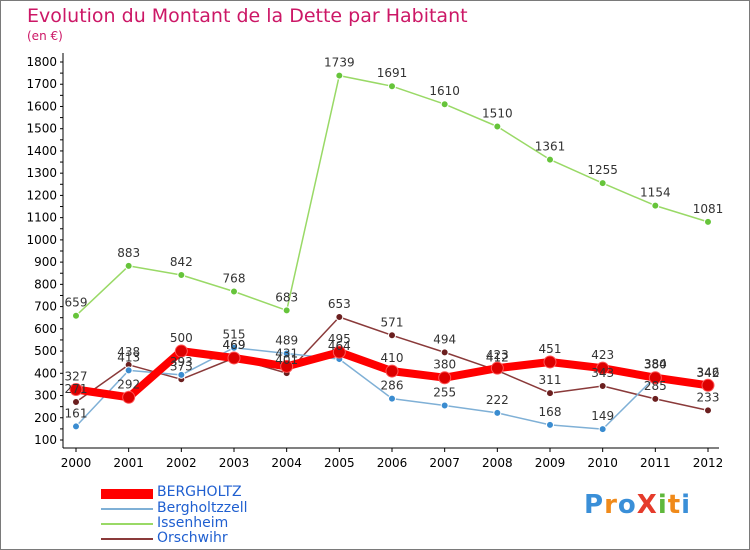 Image resolution: width=750 pixels, height=550 pixels. Describe the element at coordinates (128, 370) in the screenshot. I see `point-bergholtzzell-2001` at that location.